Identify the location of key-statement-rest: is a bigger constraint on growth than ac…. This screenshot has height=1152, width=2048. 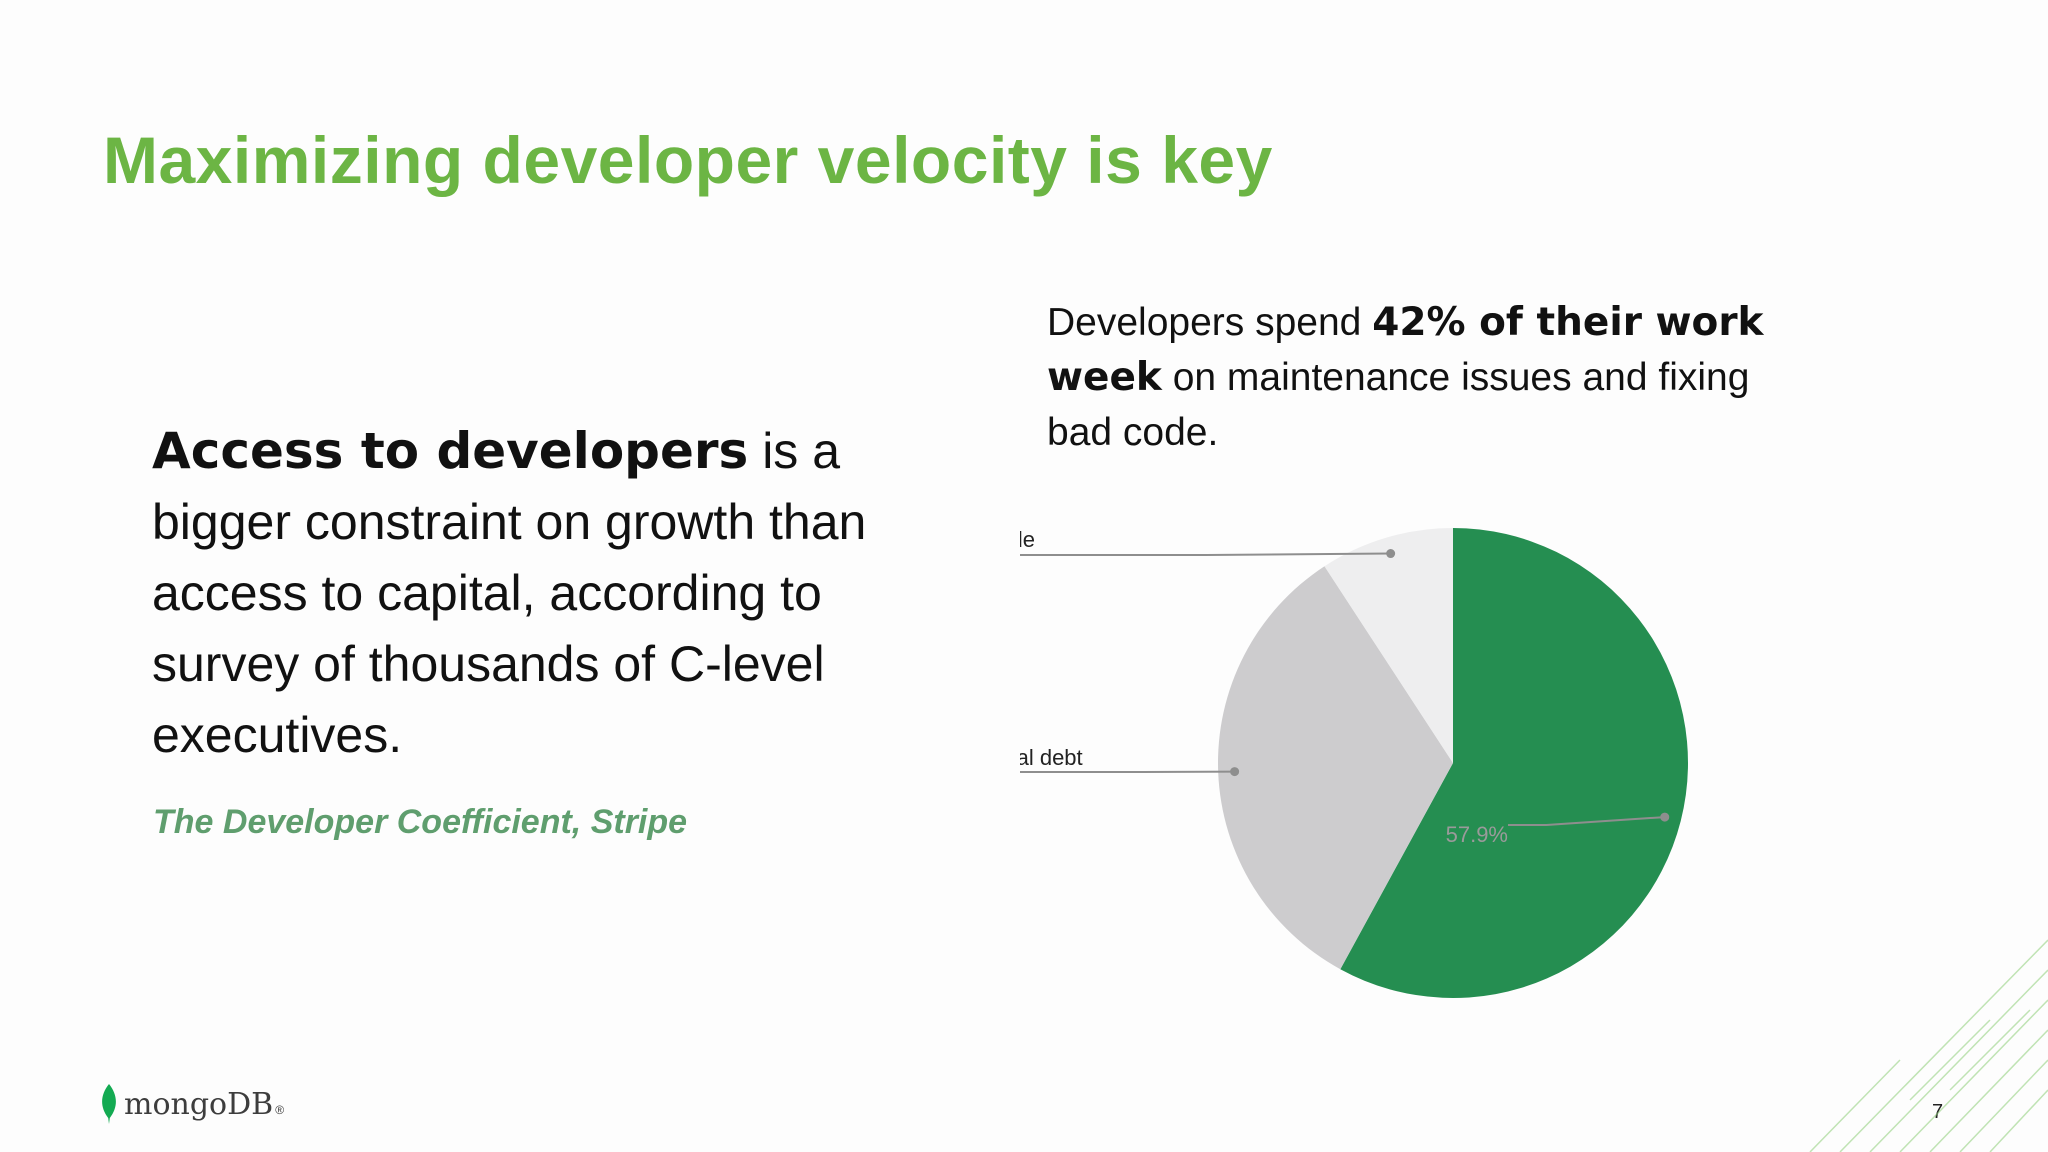
(509, 593).